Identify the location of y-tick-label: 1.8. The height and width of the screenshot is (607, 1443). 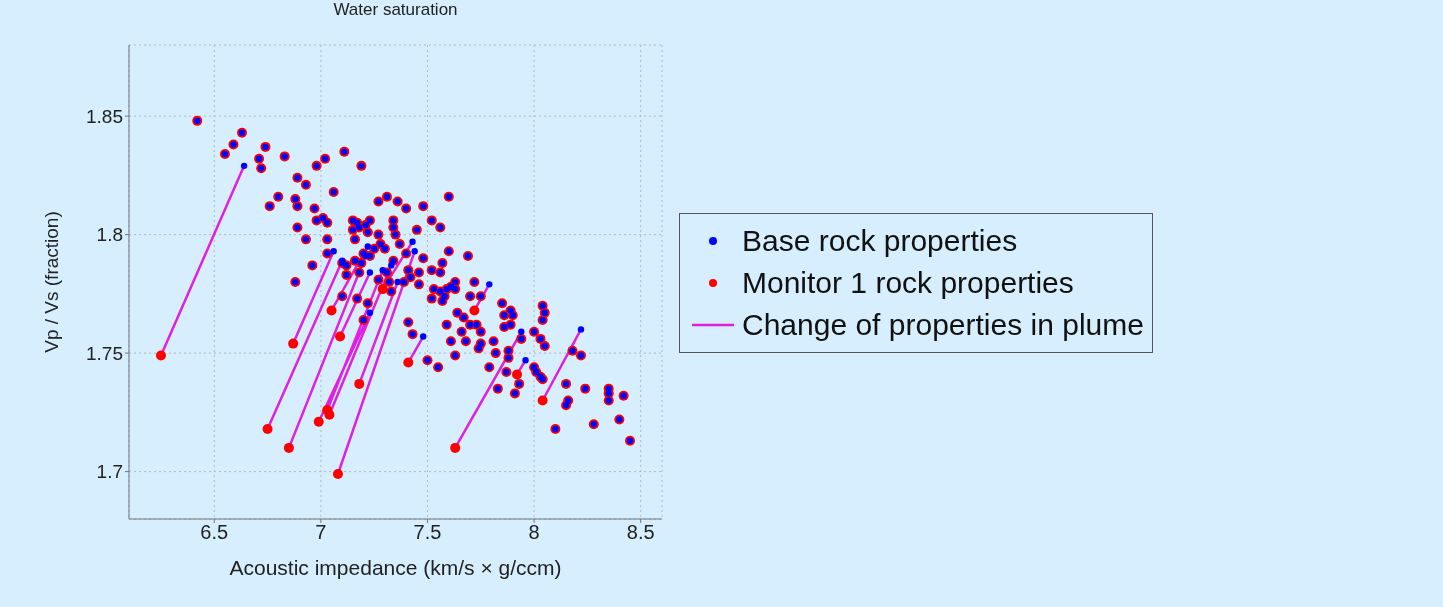
(109, 235).